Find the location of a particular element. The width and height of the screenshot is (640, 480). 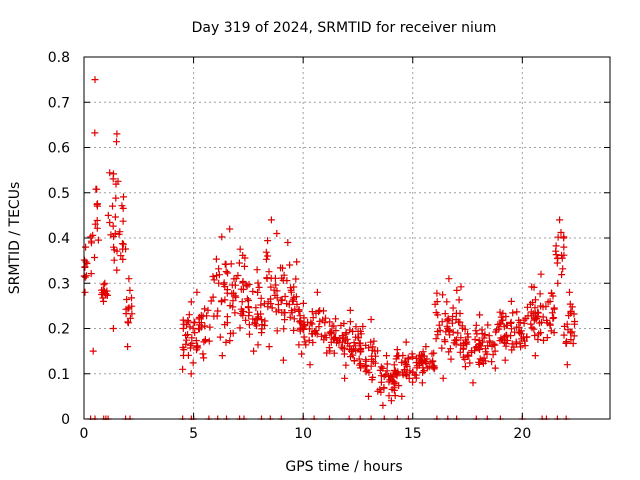

y-tick-label: 0.5 is located at coordinates (59, 194).